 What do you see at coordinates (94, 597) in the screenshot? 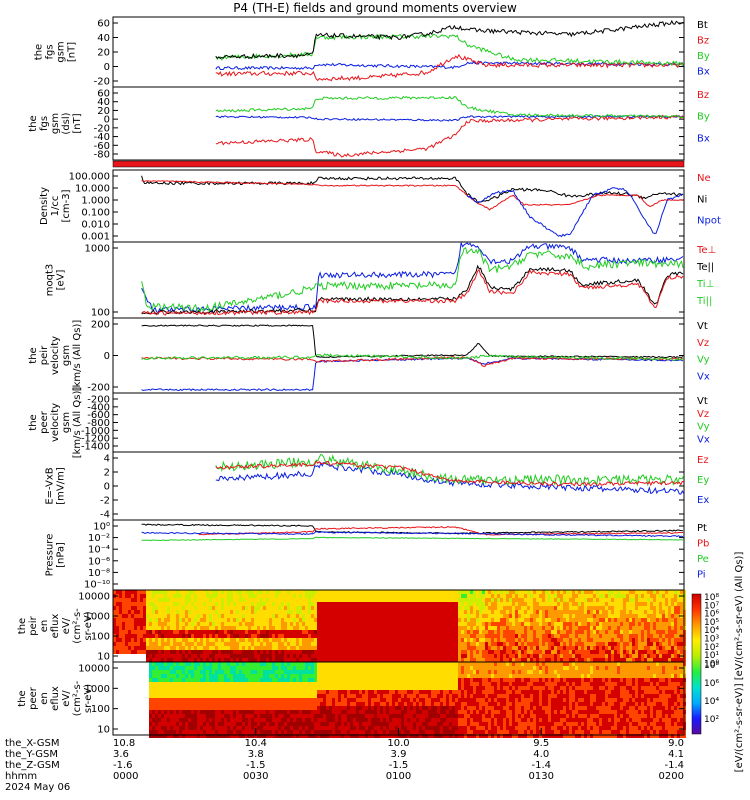
I see `y-tick-label: 10000` at bounding box center [94, 597].